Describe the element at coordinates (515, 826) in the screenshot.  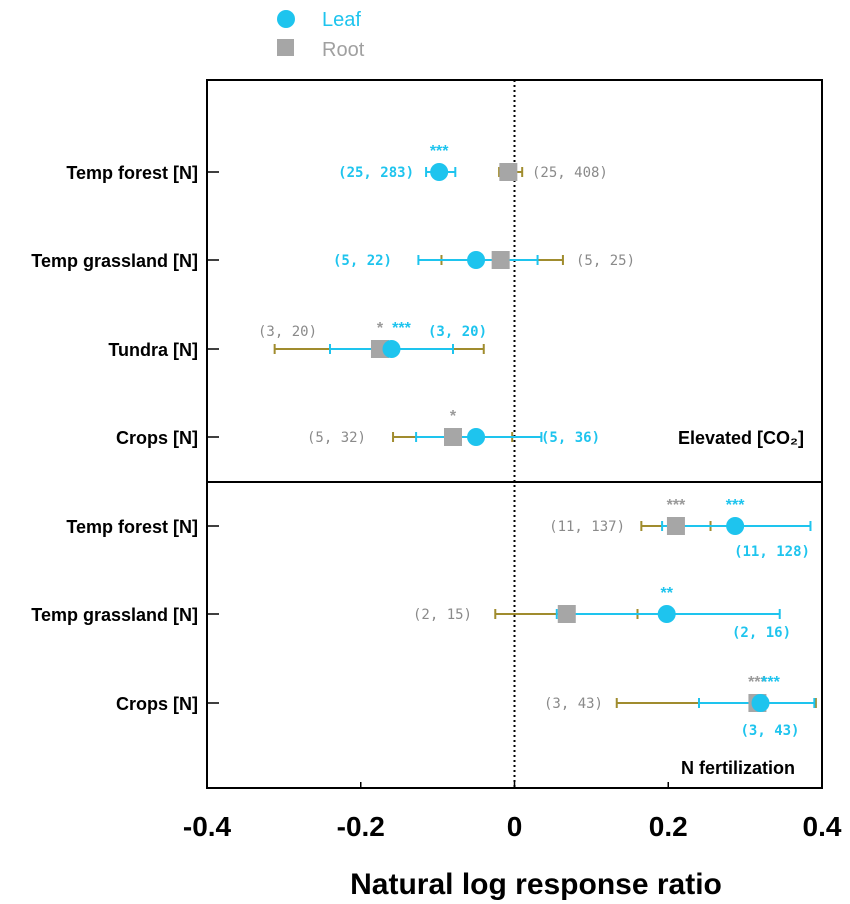
I see `x-tick-label: 0` at that location.